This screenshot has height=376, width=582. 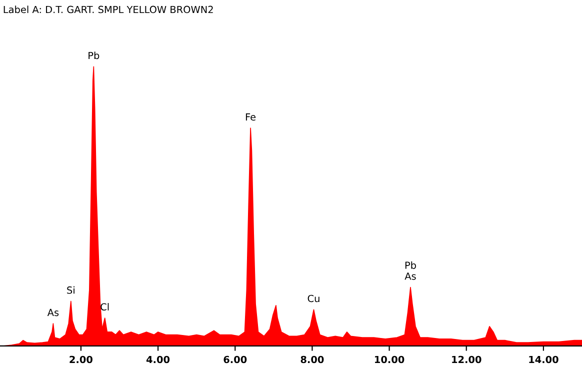 What do you see at coordinates (389, 360) in the screenshot?
I see `x-tick-label: 10.00` at bounding box center [389, 360].